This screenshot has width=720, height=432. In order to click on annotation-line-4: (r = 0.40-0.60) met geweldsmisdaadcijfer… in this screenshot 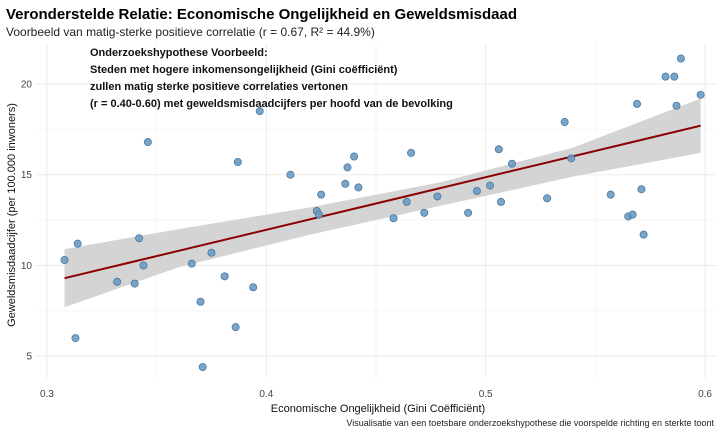, I will do `click(271, 104)`.